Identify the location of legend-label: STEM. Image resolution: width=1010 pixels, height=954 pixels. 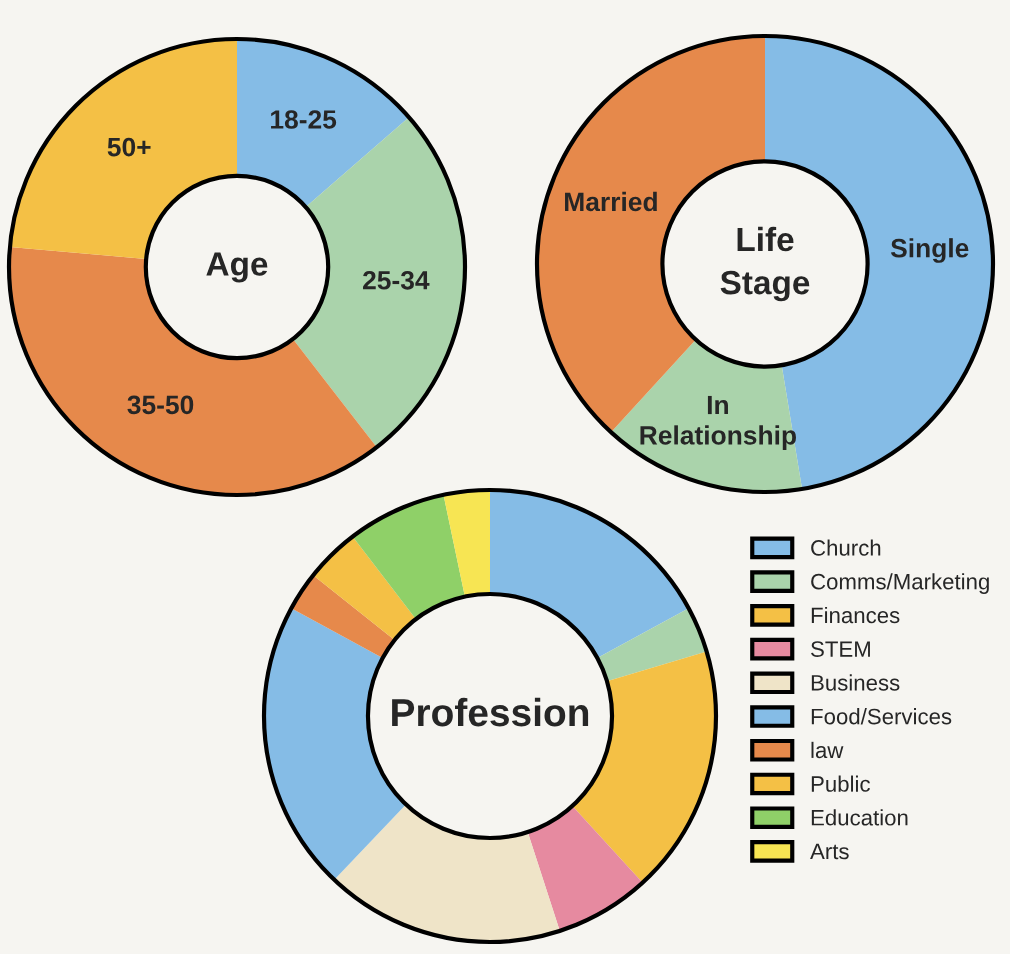
(840, 649).